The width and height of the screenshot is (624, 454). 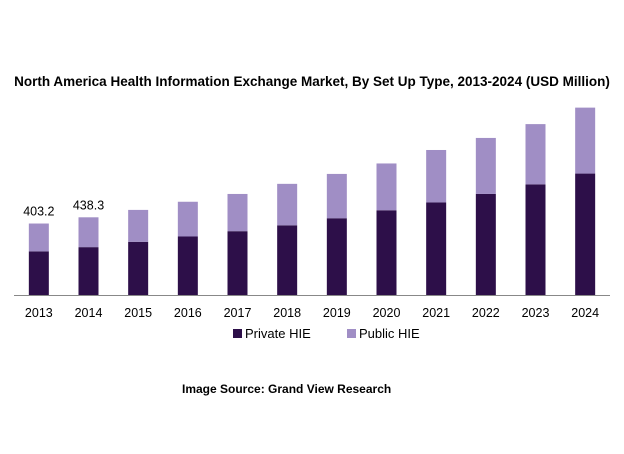 I want to click on x-tick-2020: 2020, so click(x=387, y=313).